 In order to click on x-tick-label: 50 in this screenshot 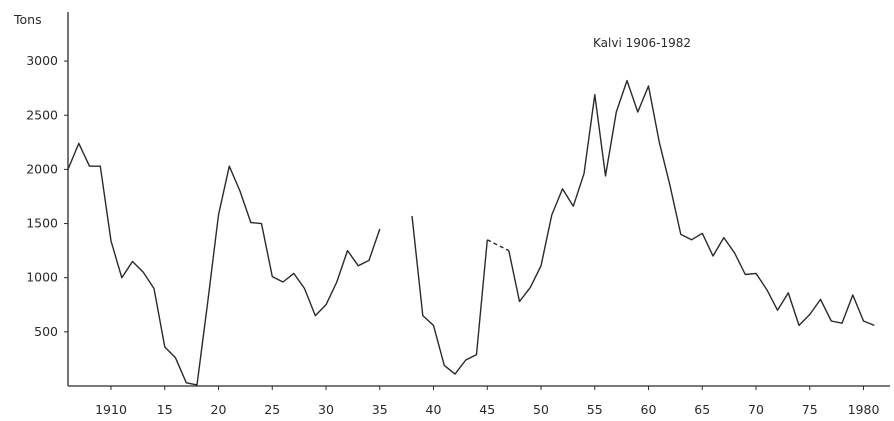, I will do `click(541, 409)`.